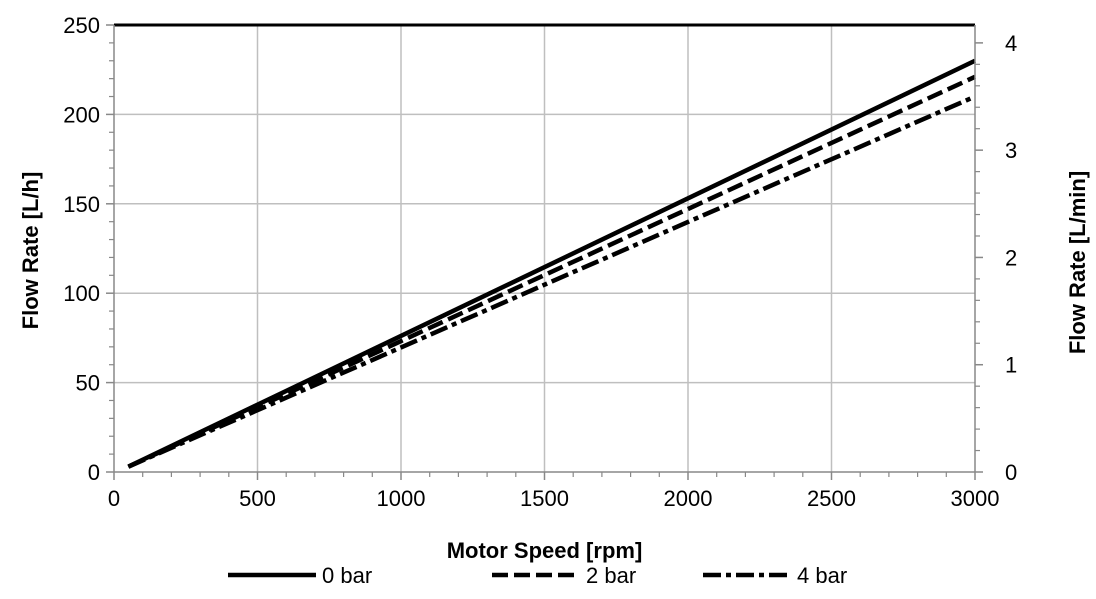 The width and height of the screenshot is (1096, 599). Describe the element at coordinates (401, 498) in the screenshot. I see `x-tick-label: 1000` at that location.